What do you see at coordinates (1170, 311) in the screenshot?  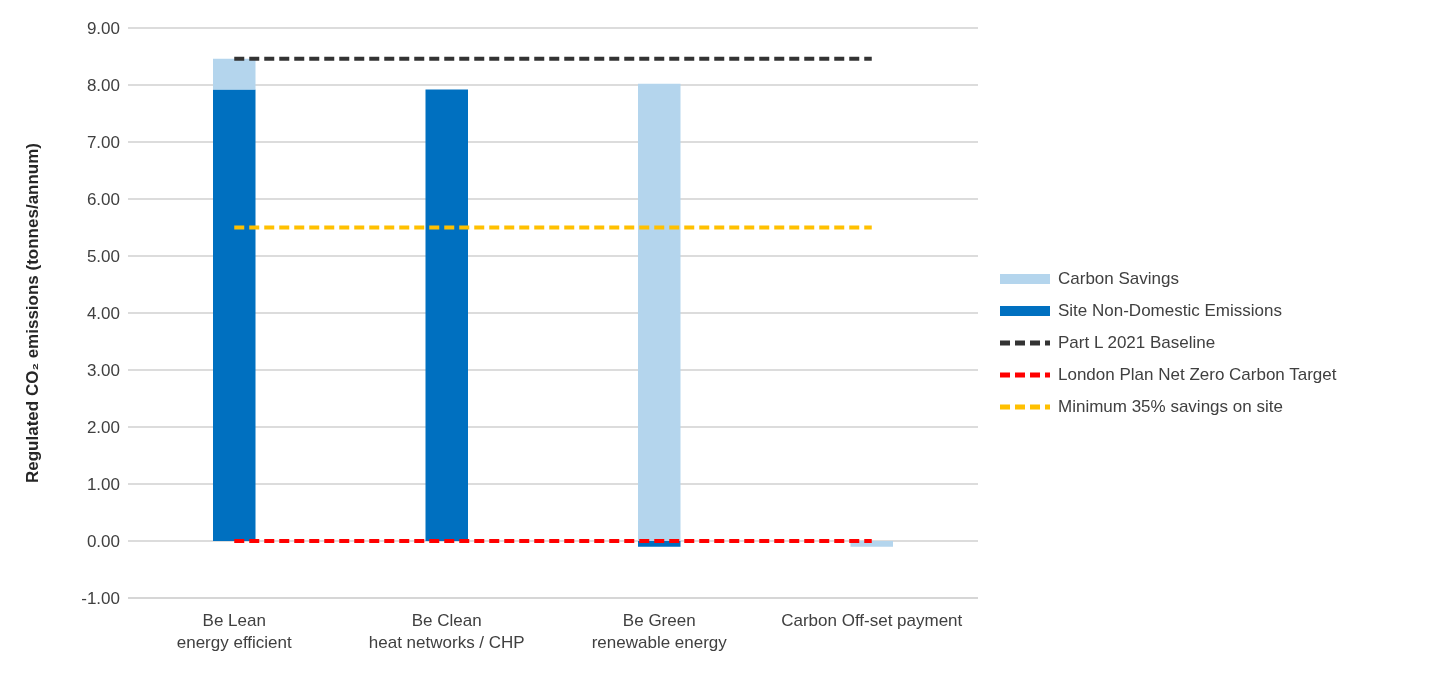 I see `legend-label: Site Non-Domestic Emissions` at bounding box center [1170, 311].